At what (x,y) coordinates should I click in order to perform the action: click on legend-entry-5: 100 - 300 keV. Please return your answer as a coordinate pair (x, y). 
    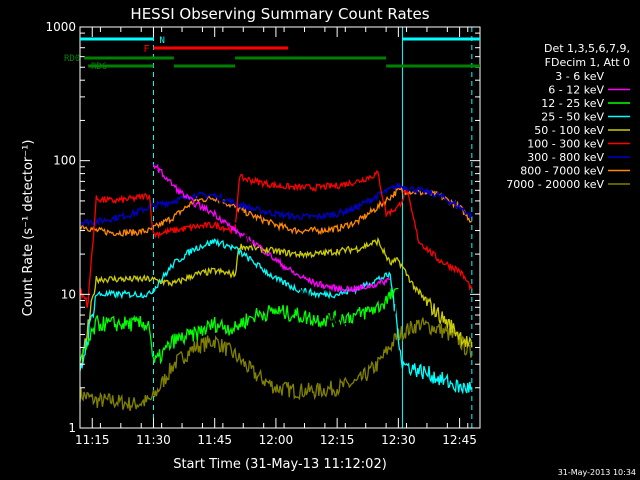
    Looking at the image, I should click on (565, 144).